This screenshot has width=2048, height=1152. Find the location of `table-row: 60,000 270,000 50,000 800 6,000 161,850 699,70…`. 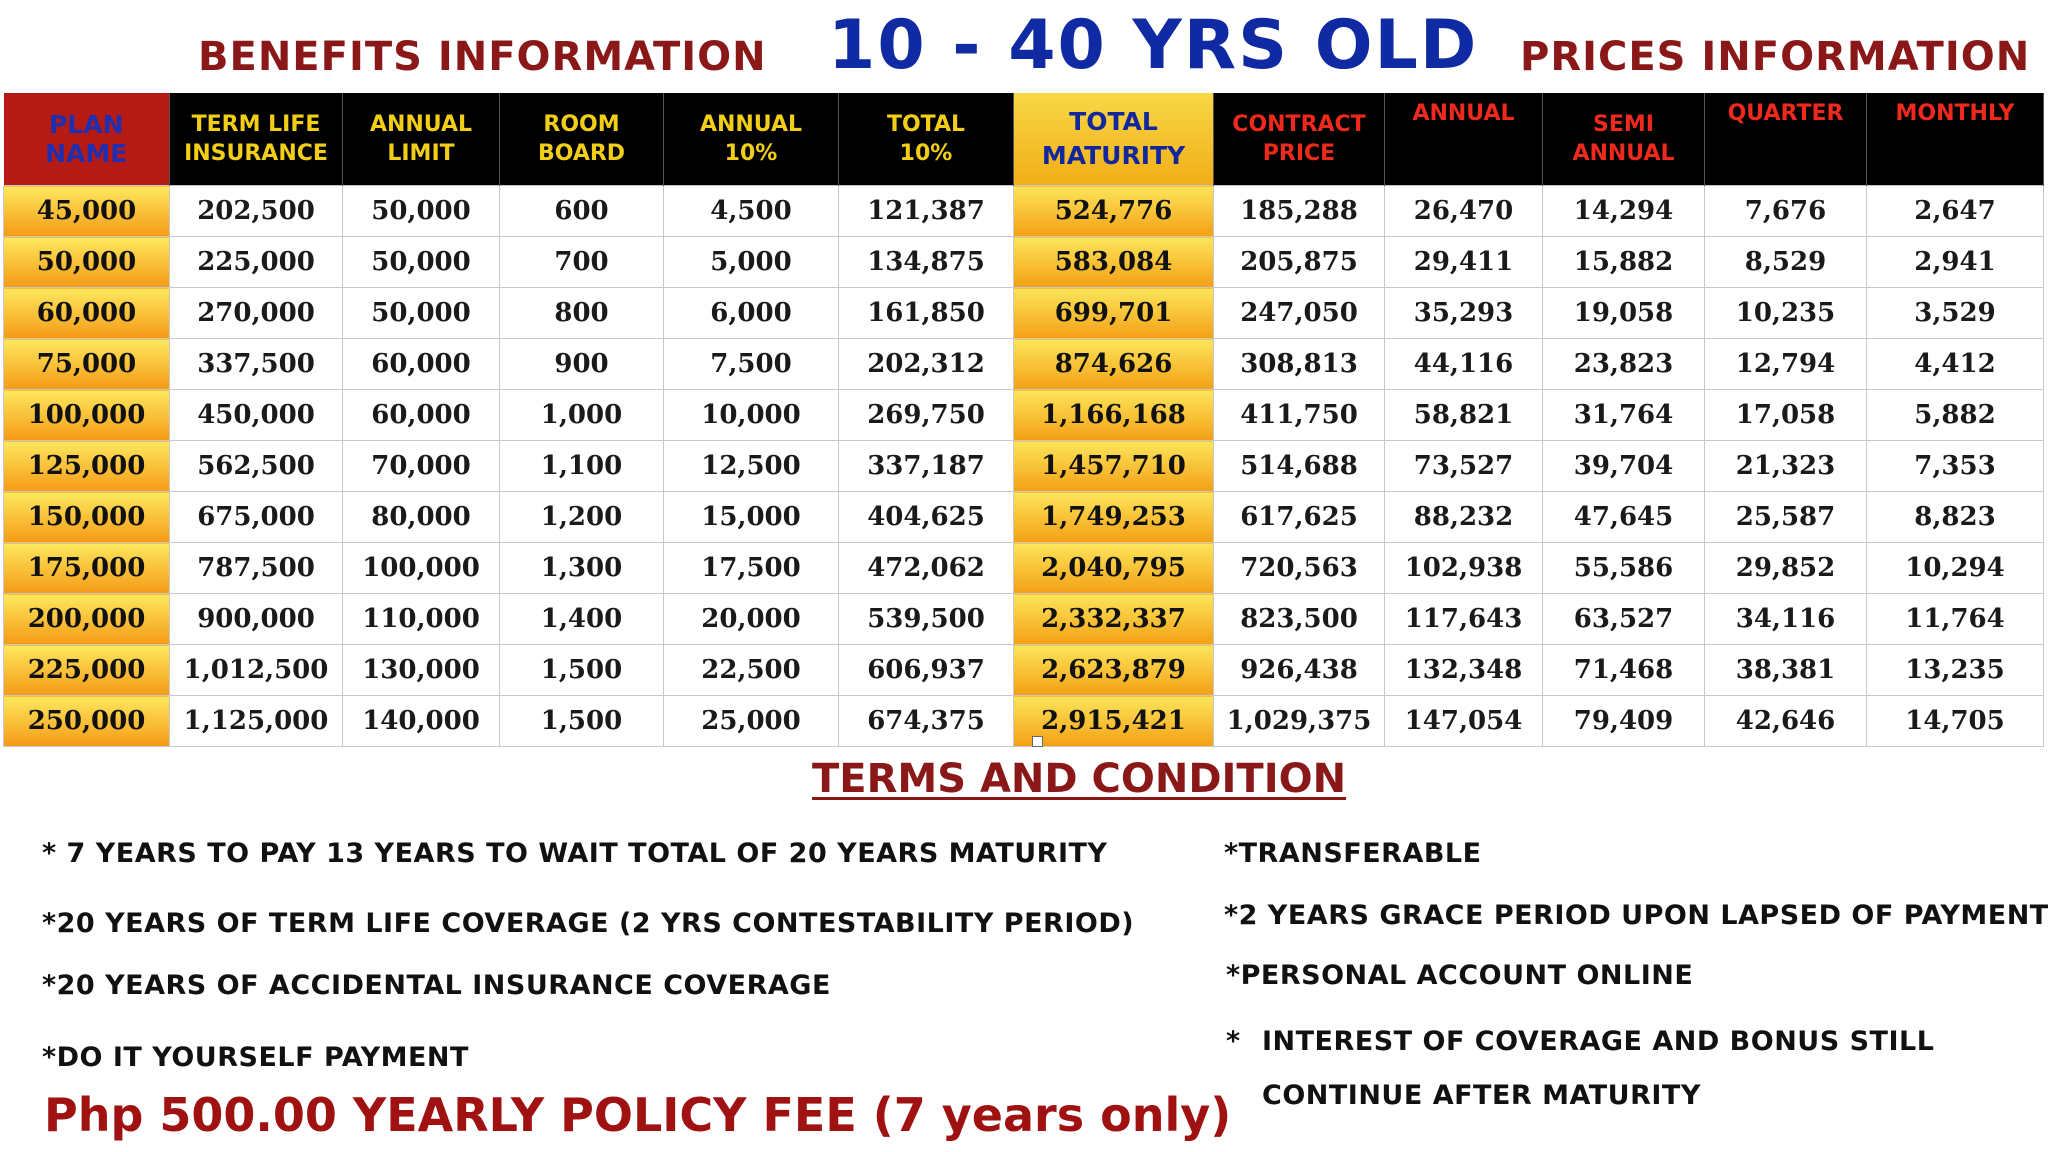

table-row: 60,000 270,000 50,000 800 6,000 161,850 699,70… is located at coordinates (1023, 313).